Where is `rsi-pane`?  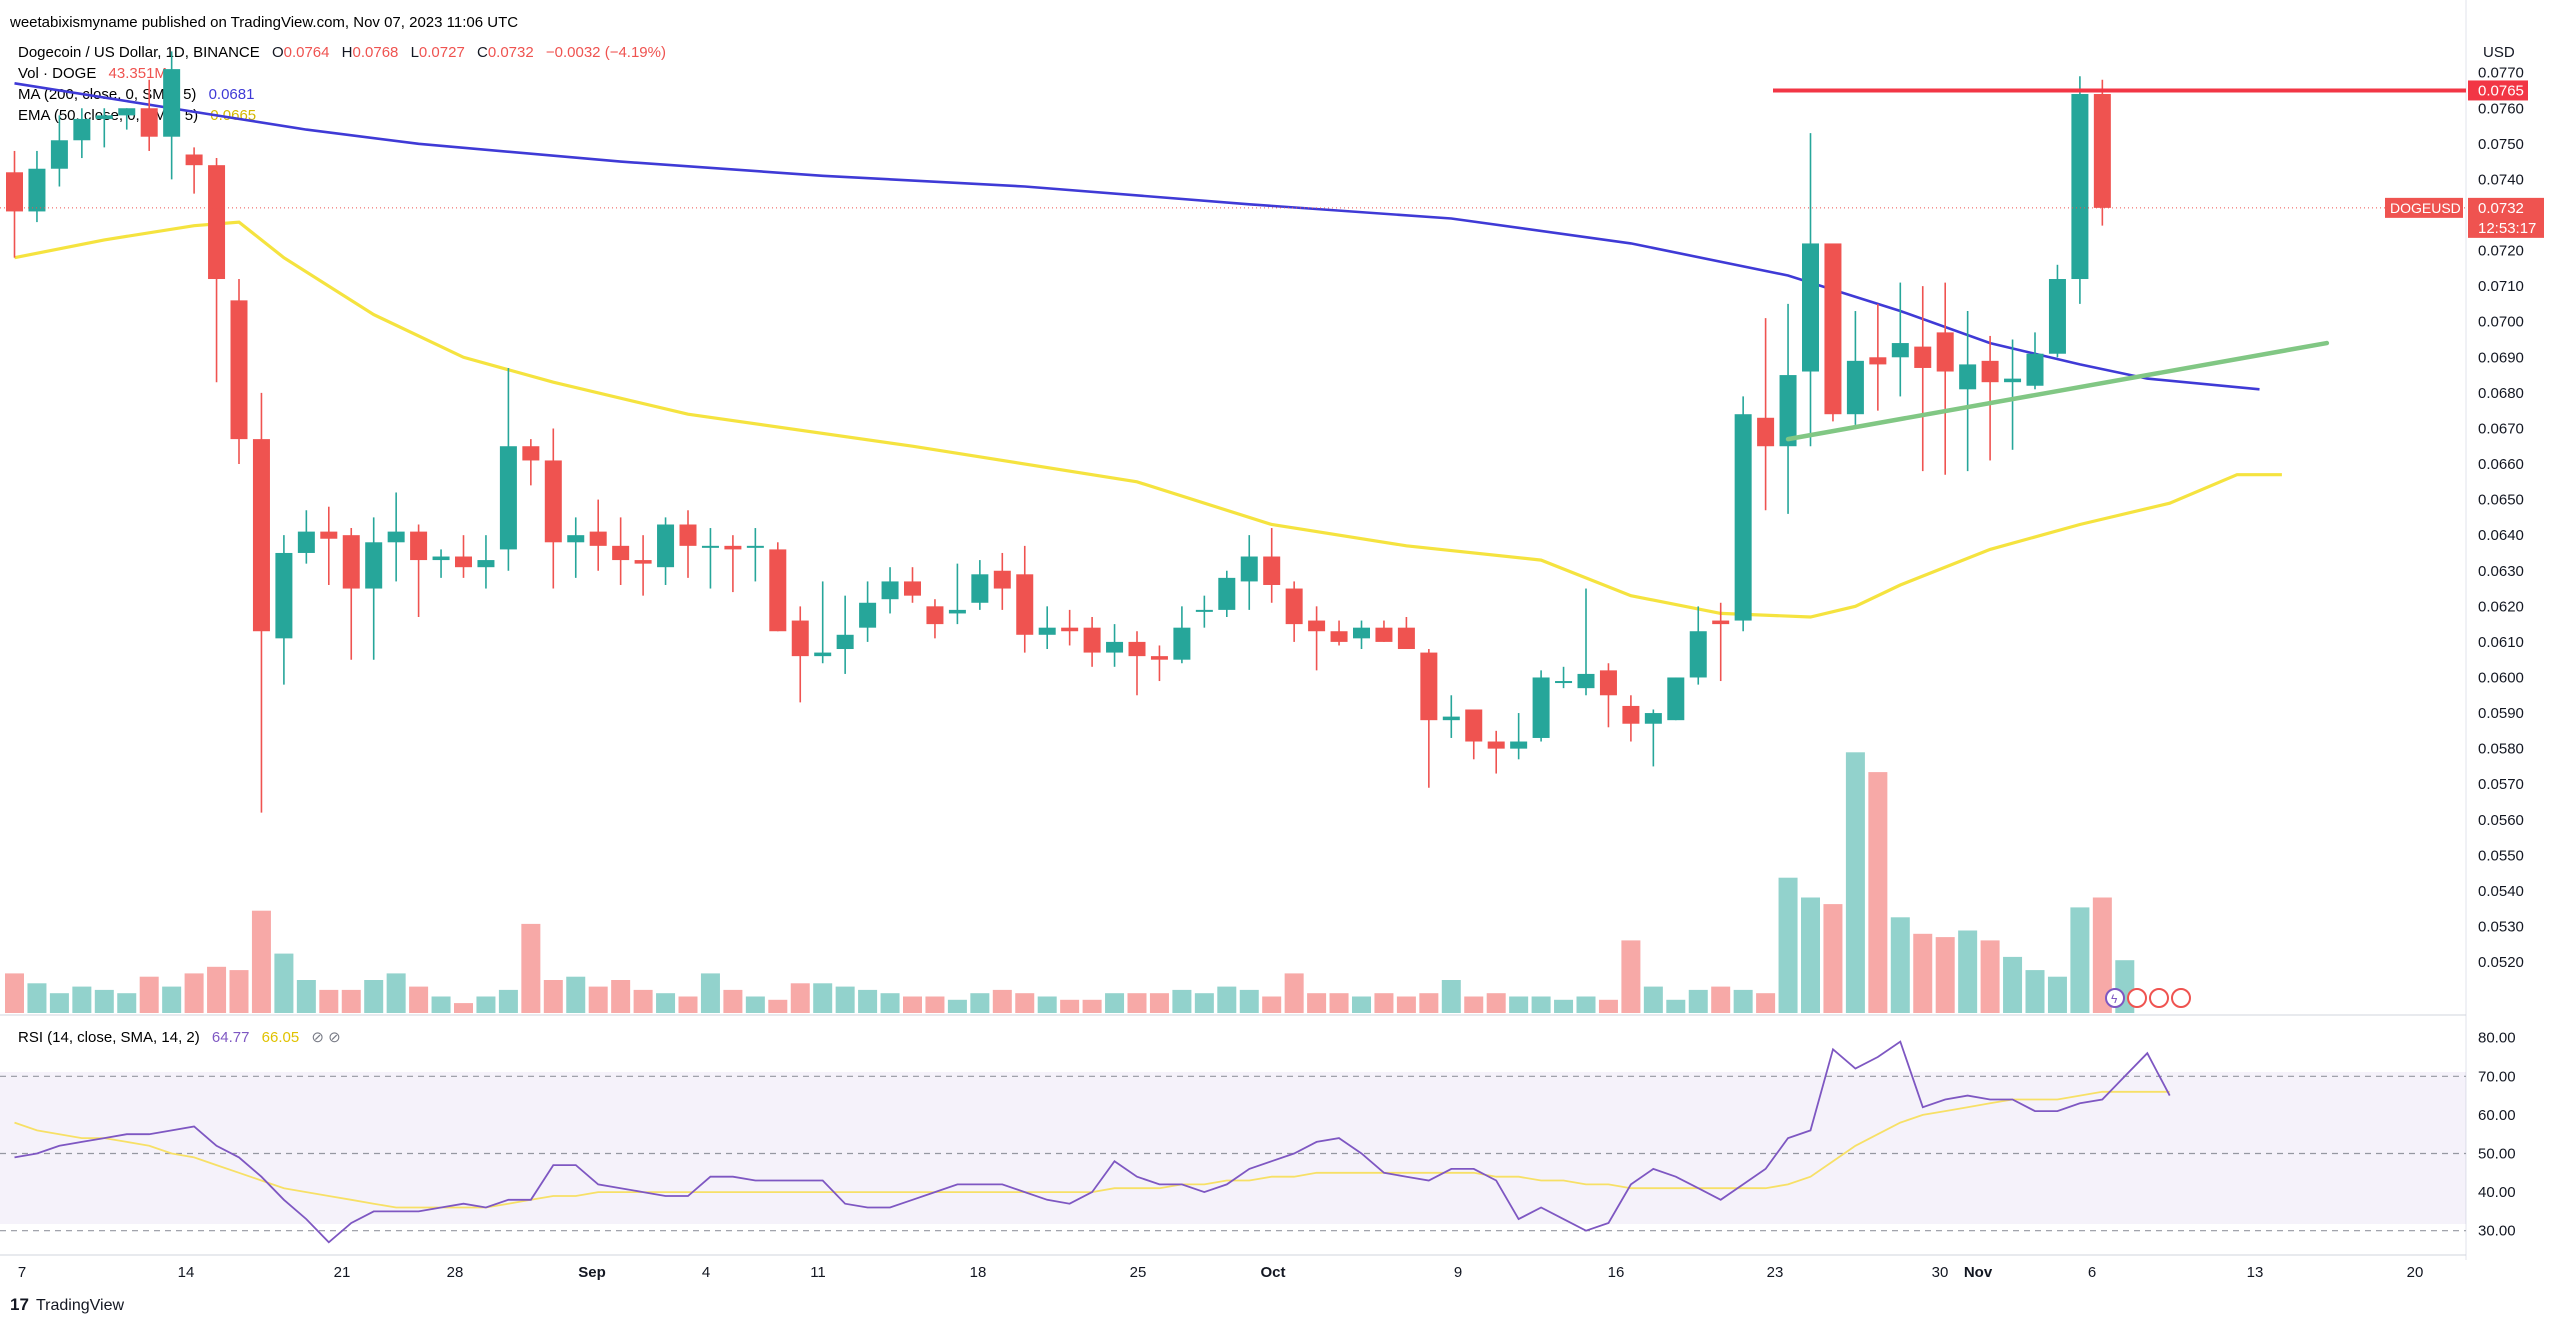 rsi-pane is located at coordinates (1233, 1142).